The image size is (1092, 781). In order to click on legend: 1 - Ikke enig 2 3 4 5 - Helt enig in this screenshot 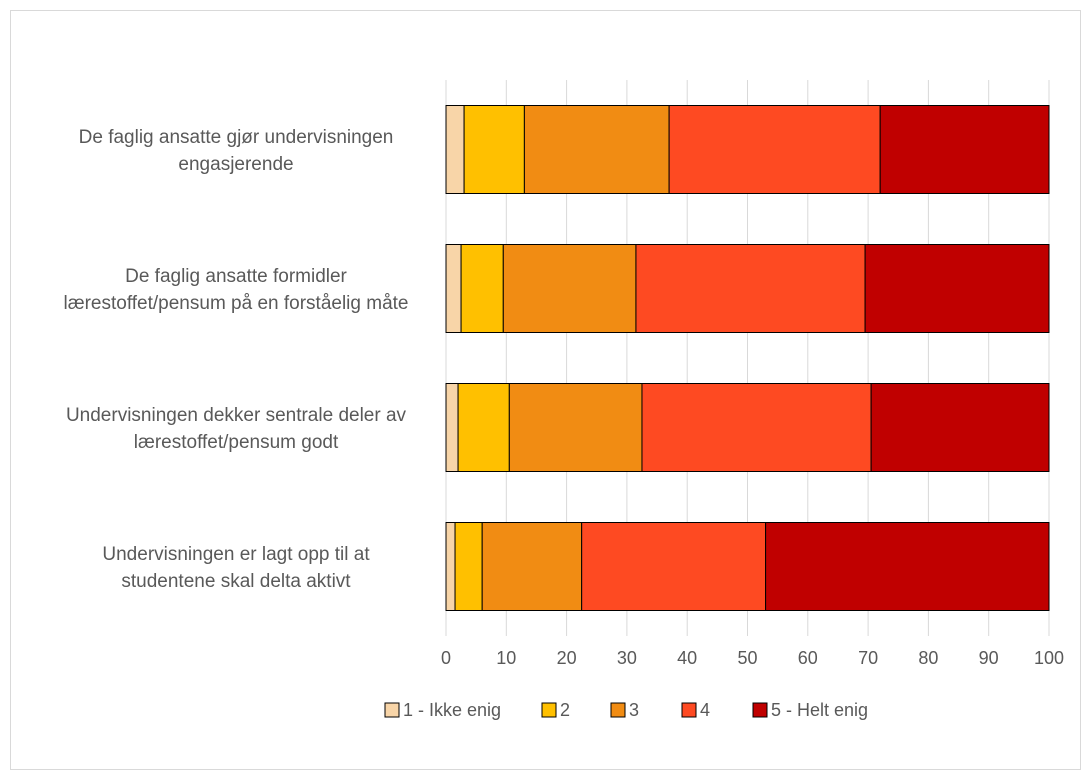, I will do `click(626, 710)`.